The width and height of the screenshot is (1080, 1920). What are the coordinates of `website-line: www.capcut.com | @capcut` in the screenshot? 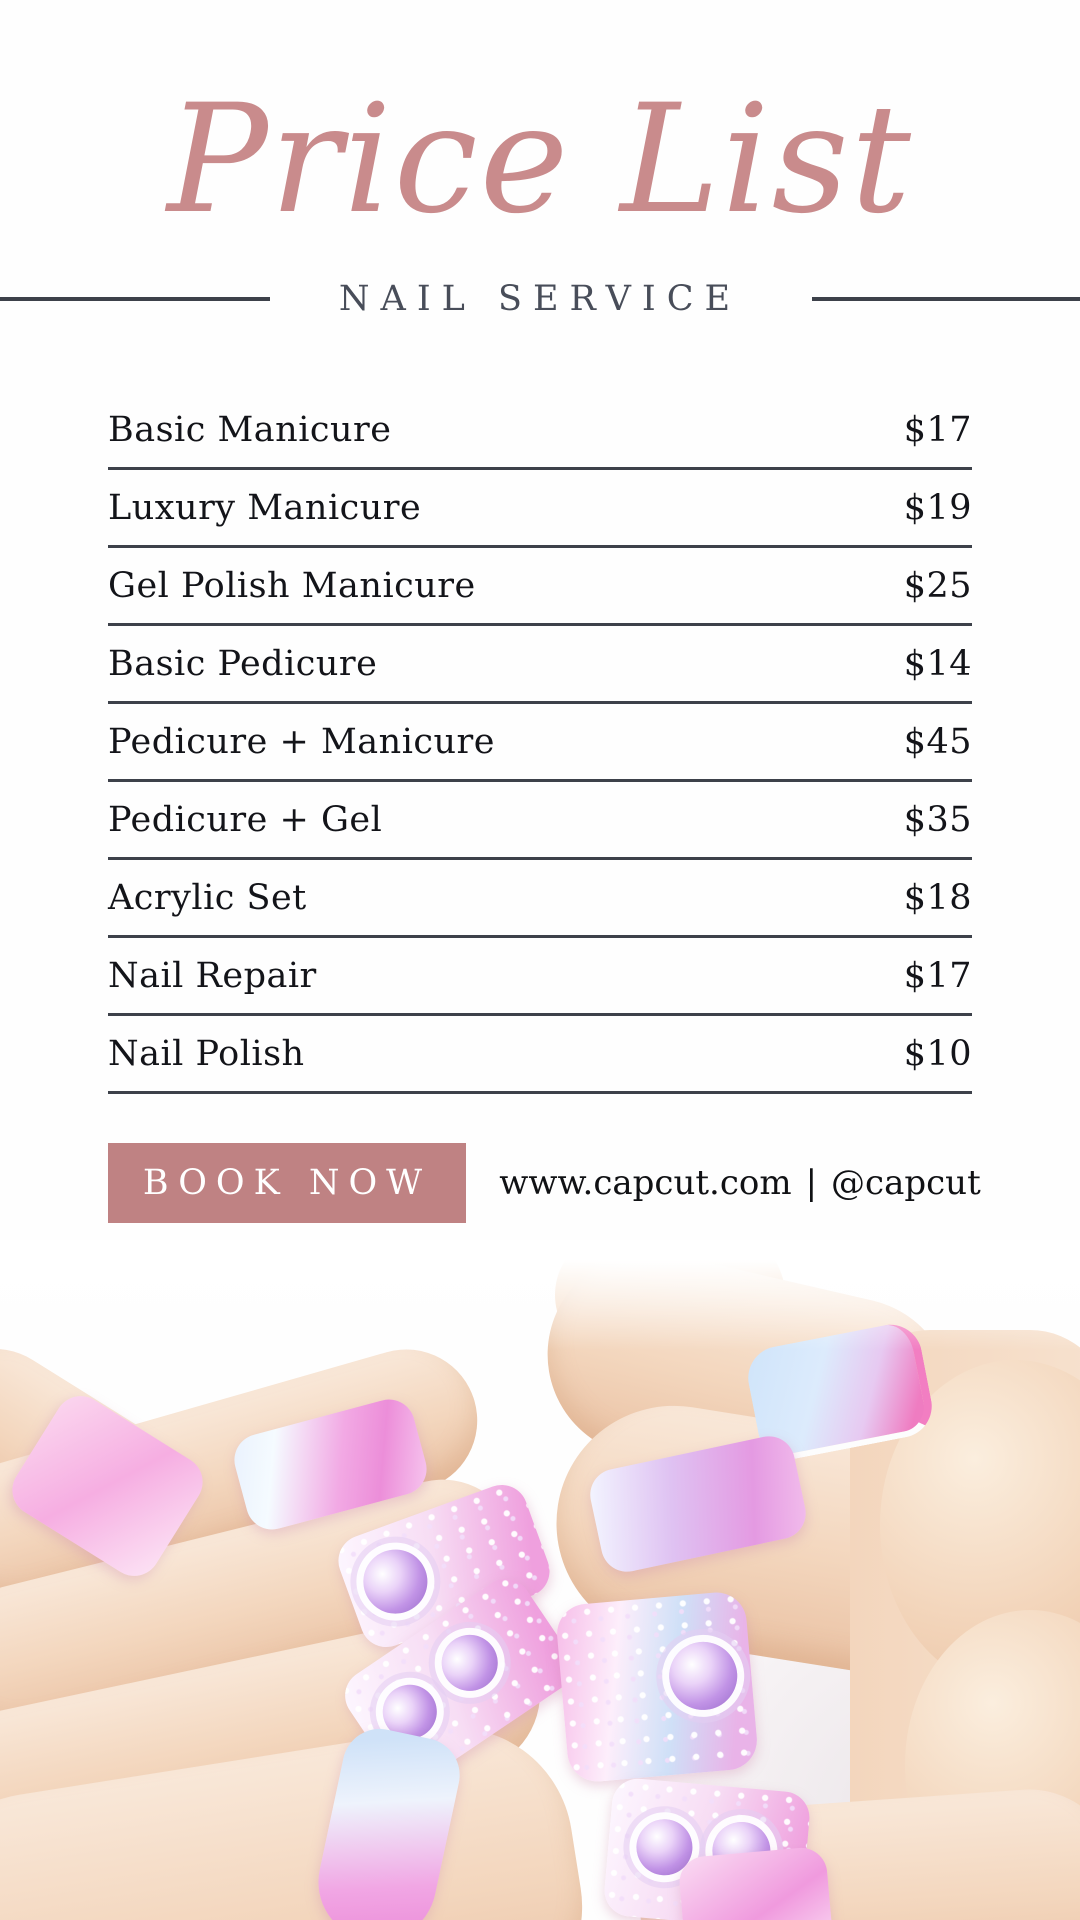 It's located at (740, 1183).